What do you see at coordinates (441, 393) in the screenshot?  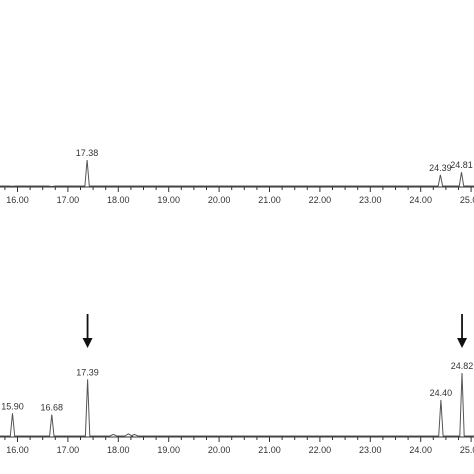 I see `peak-label: 24.40` at bounding box center [441, 393].